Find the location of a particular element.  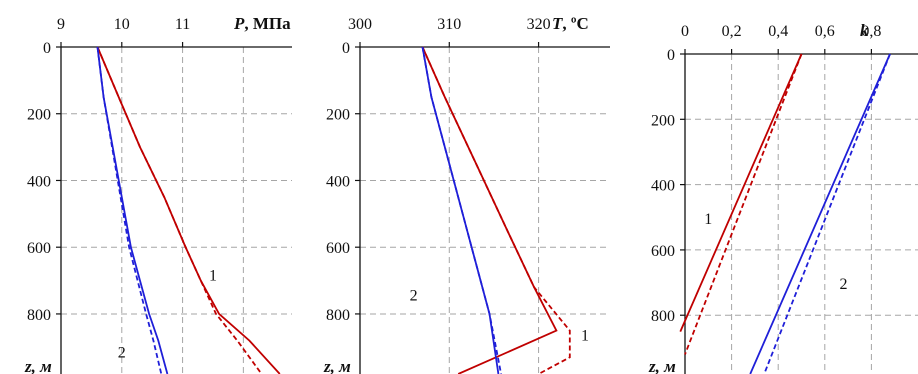

x-axis-variable: k is located at coordinates (864, 30).